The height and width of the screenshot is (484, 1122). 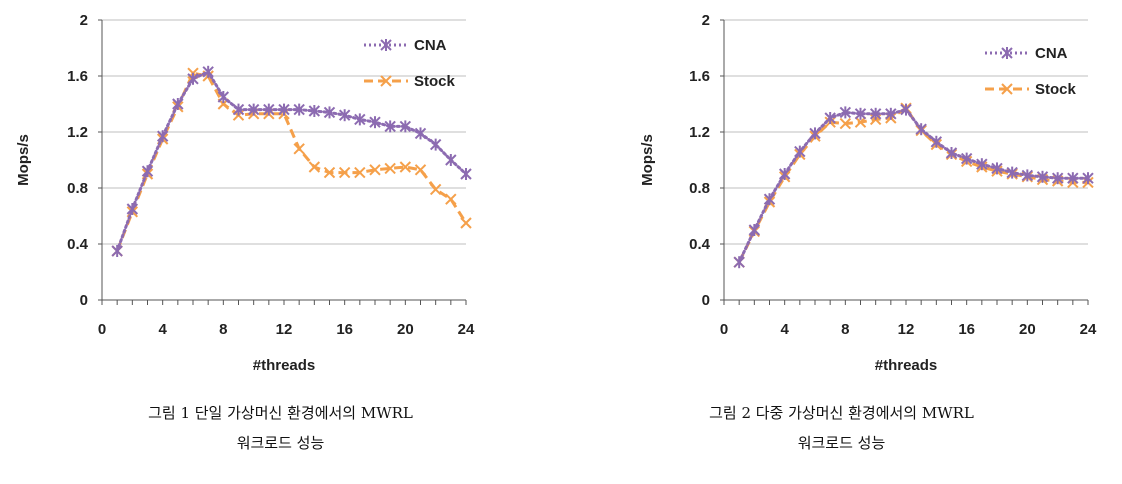 I want to click on legend-marker-stock, so click(x=1007, y=89).